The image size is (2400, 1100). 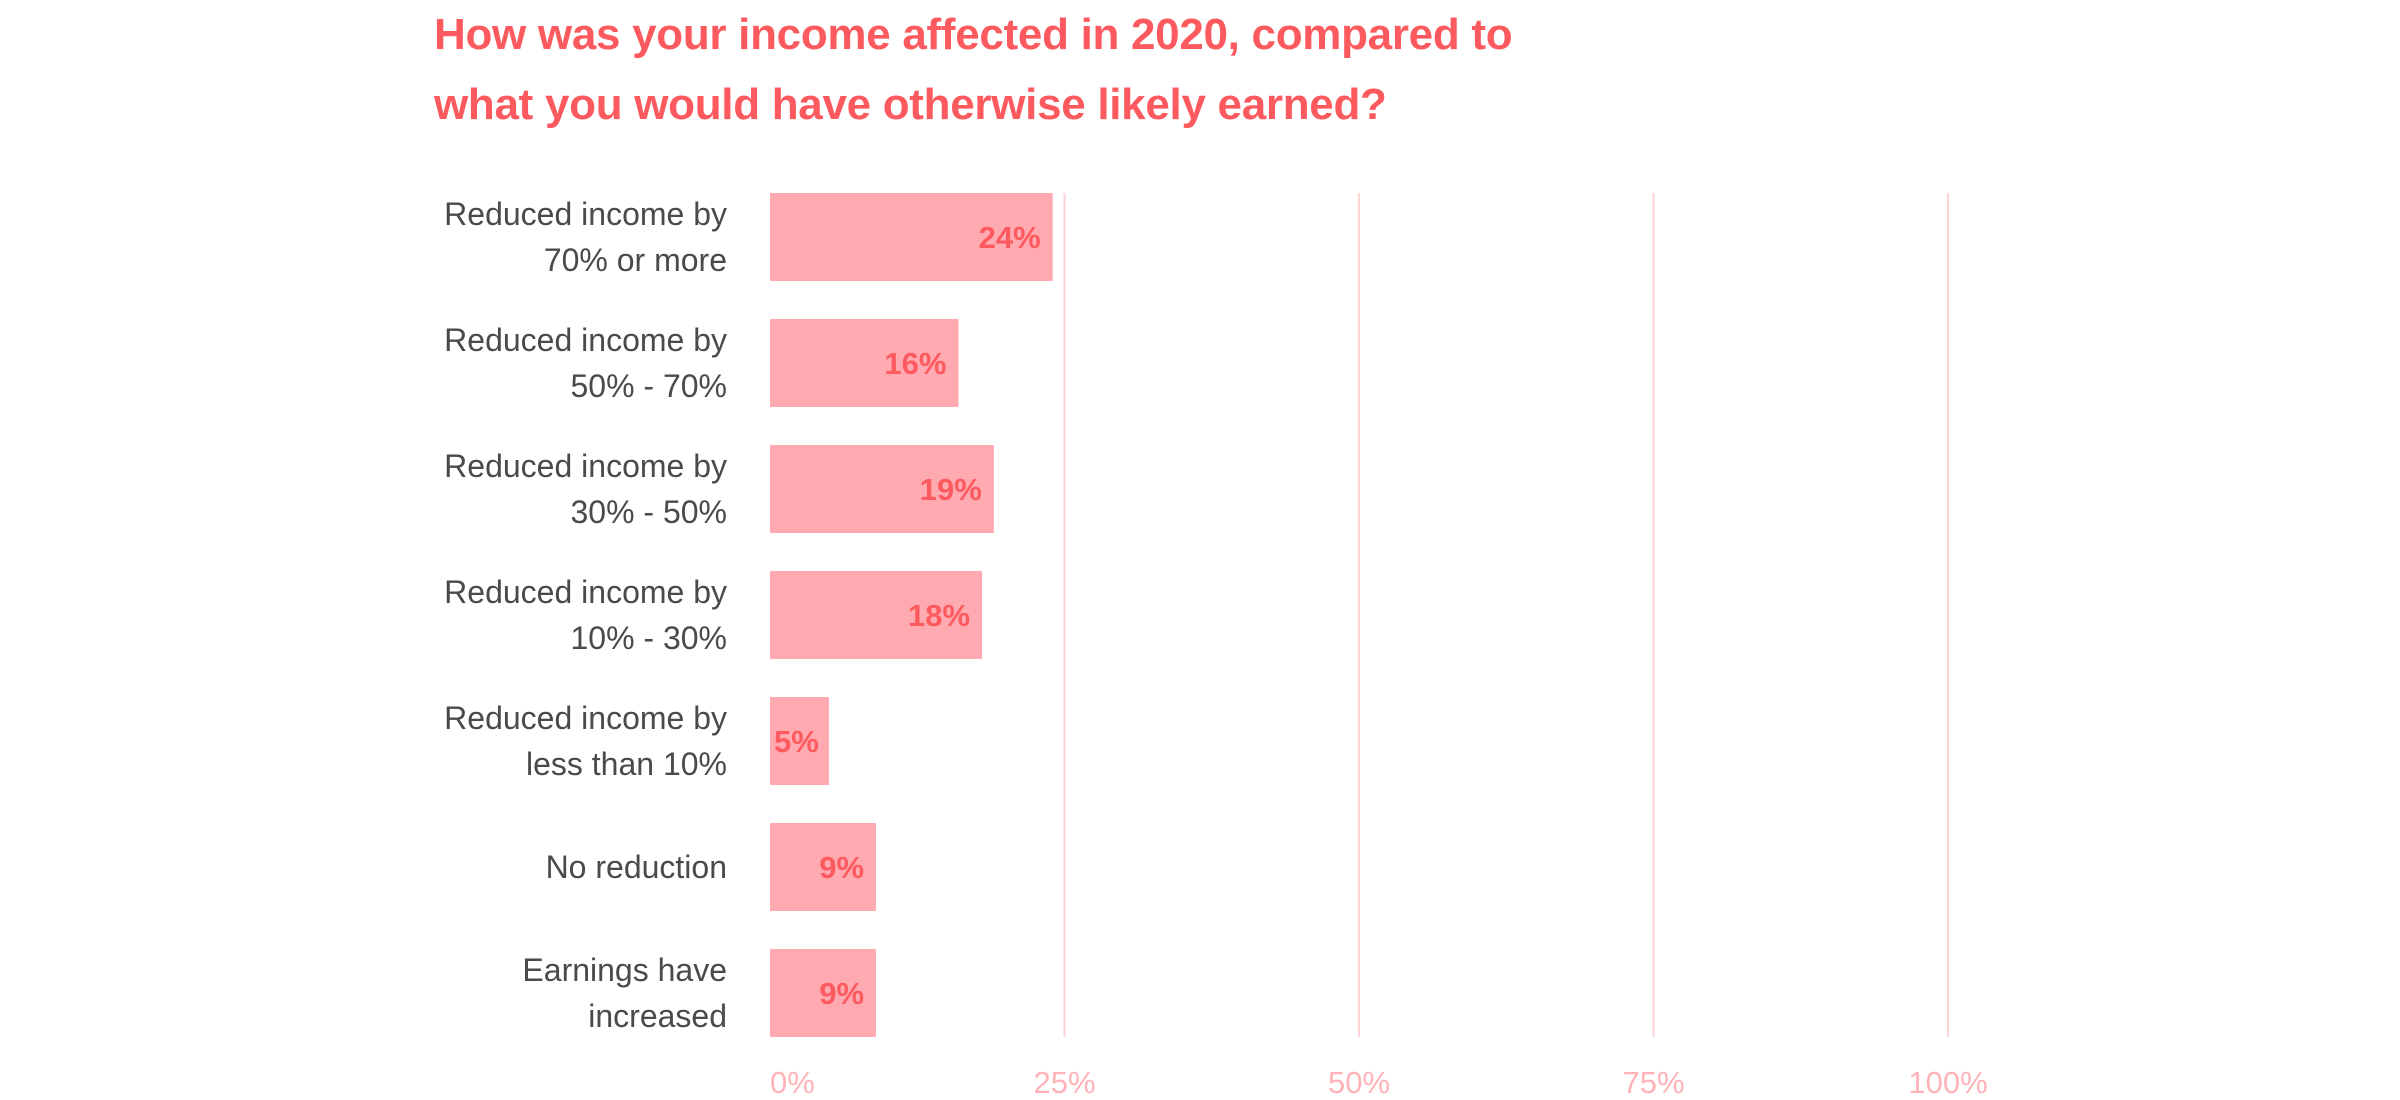 What do you see at coordinates (1064, 1082) in the screenshot?
I see `tick-label-25: 25%` at bounding box center [1064, 1082].